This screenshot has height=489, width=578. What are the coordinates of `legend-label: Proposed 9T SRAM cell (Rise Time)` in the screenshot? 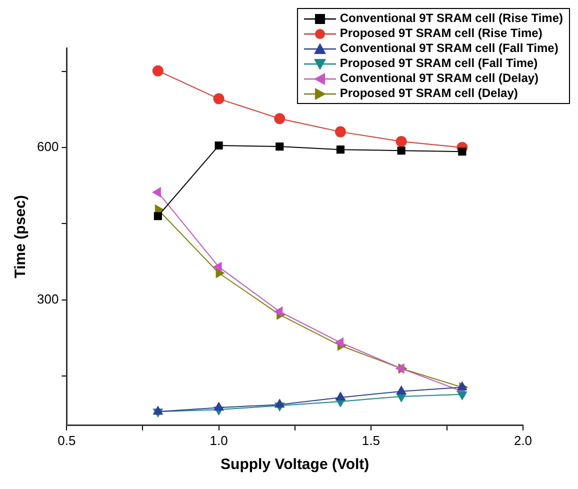 It's located at (441, 33).